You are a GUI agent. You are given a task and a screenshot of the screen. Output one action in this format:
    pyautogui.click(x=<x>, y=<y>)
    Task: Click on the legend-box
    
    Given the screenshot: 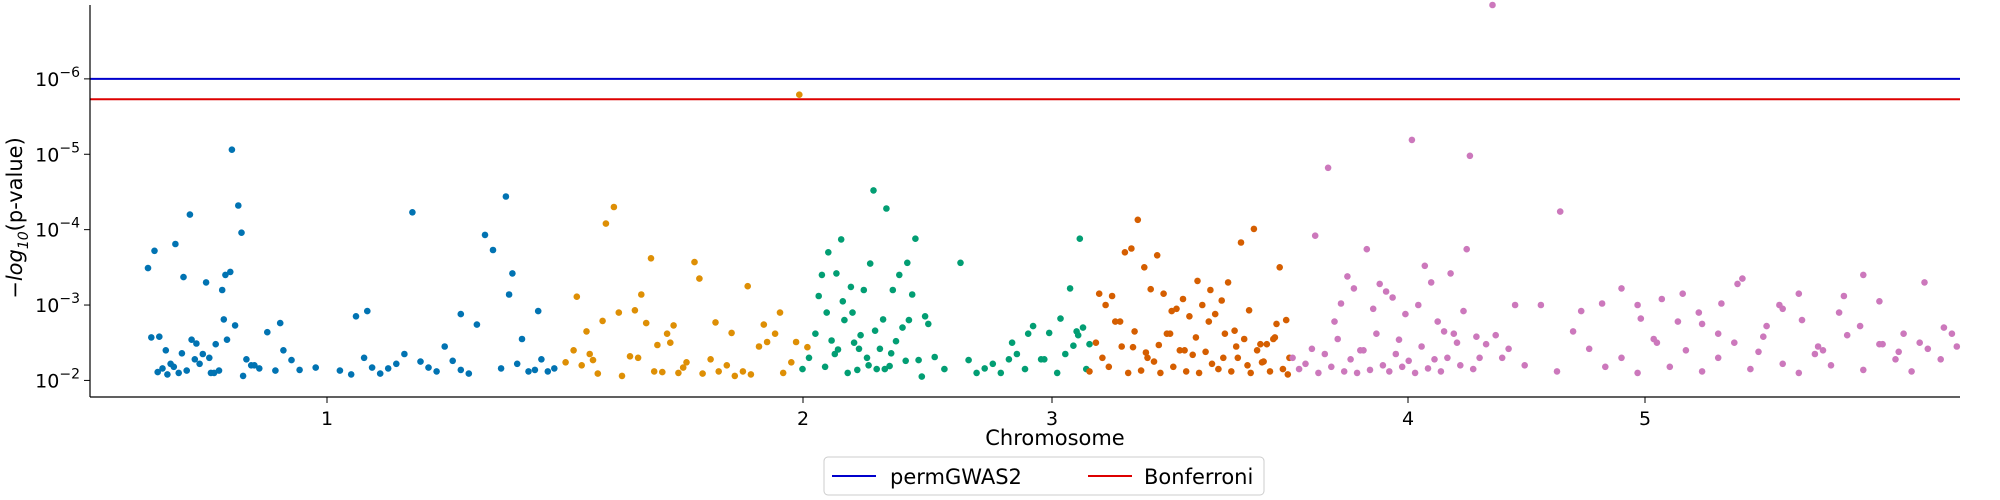 What is the action you would take?
    pyautogui.click(x=1044, y=476)
    